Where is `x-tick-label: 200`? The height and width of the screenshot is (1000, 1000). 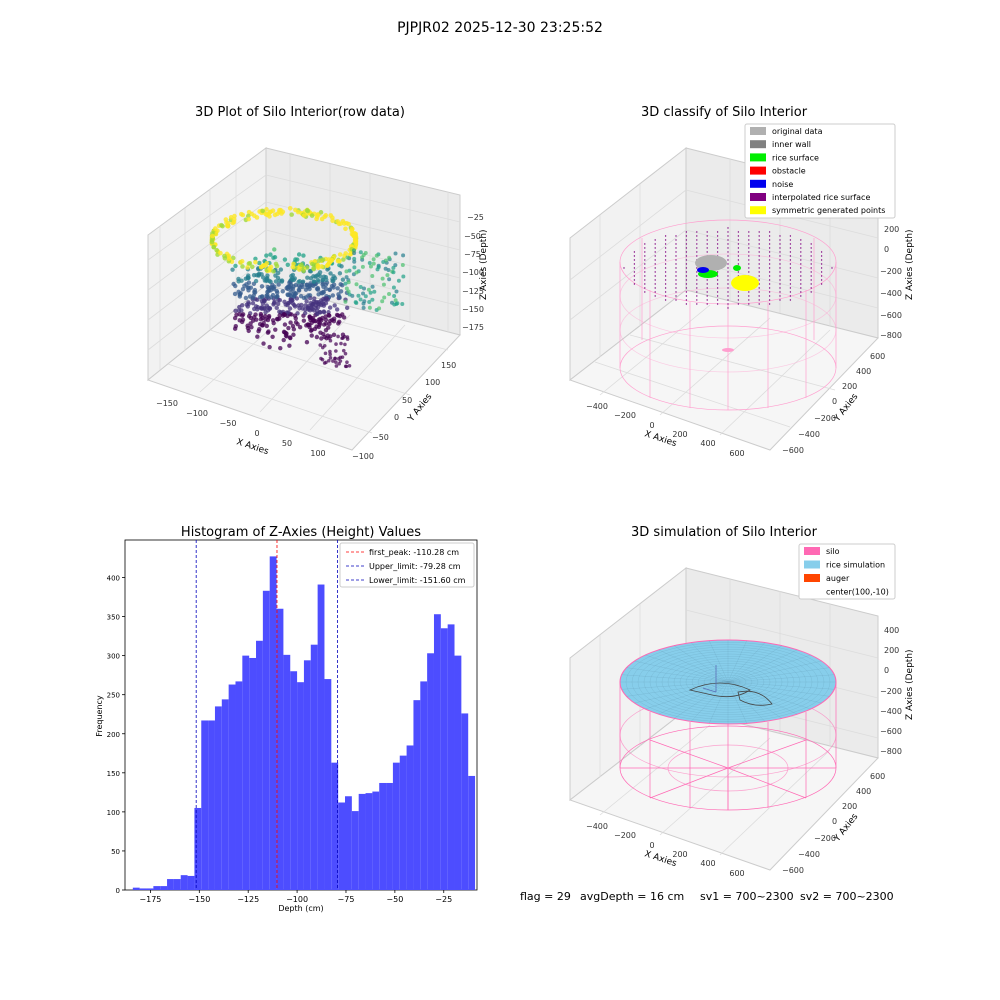
x-tick-label: 200 is located at coordinates (679, 434).